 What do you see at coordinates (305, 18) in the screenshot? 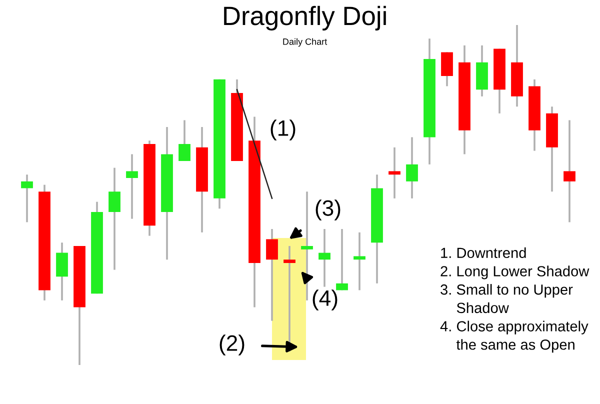
I see `chart-title: Dragonfly Doji` at bounding box center [305, 18].